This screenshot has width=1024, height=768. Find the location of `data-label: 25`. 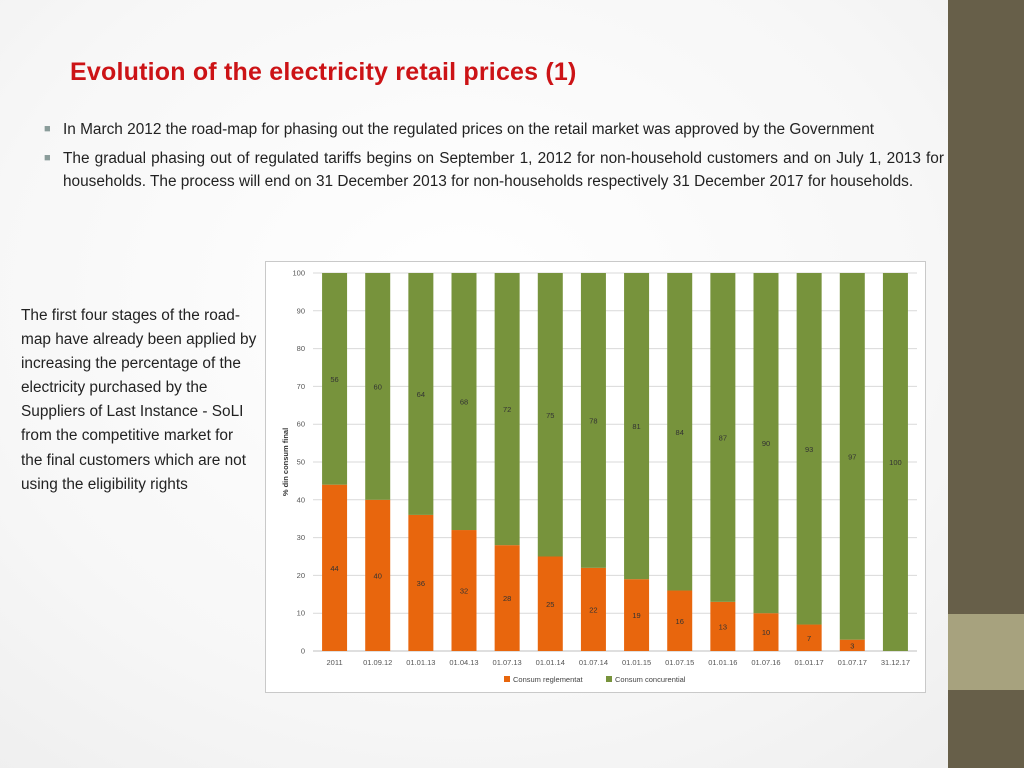

data-label: 25 is located at coordinates (550, 604).